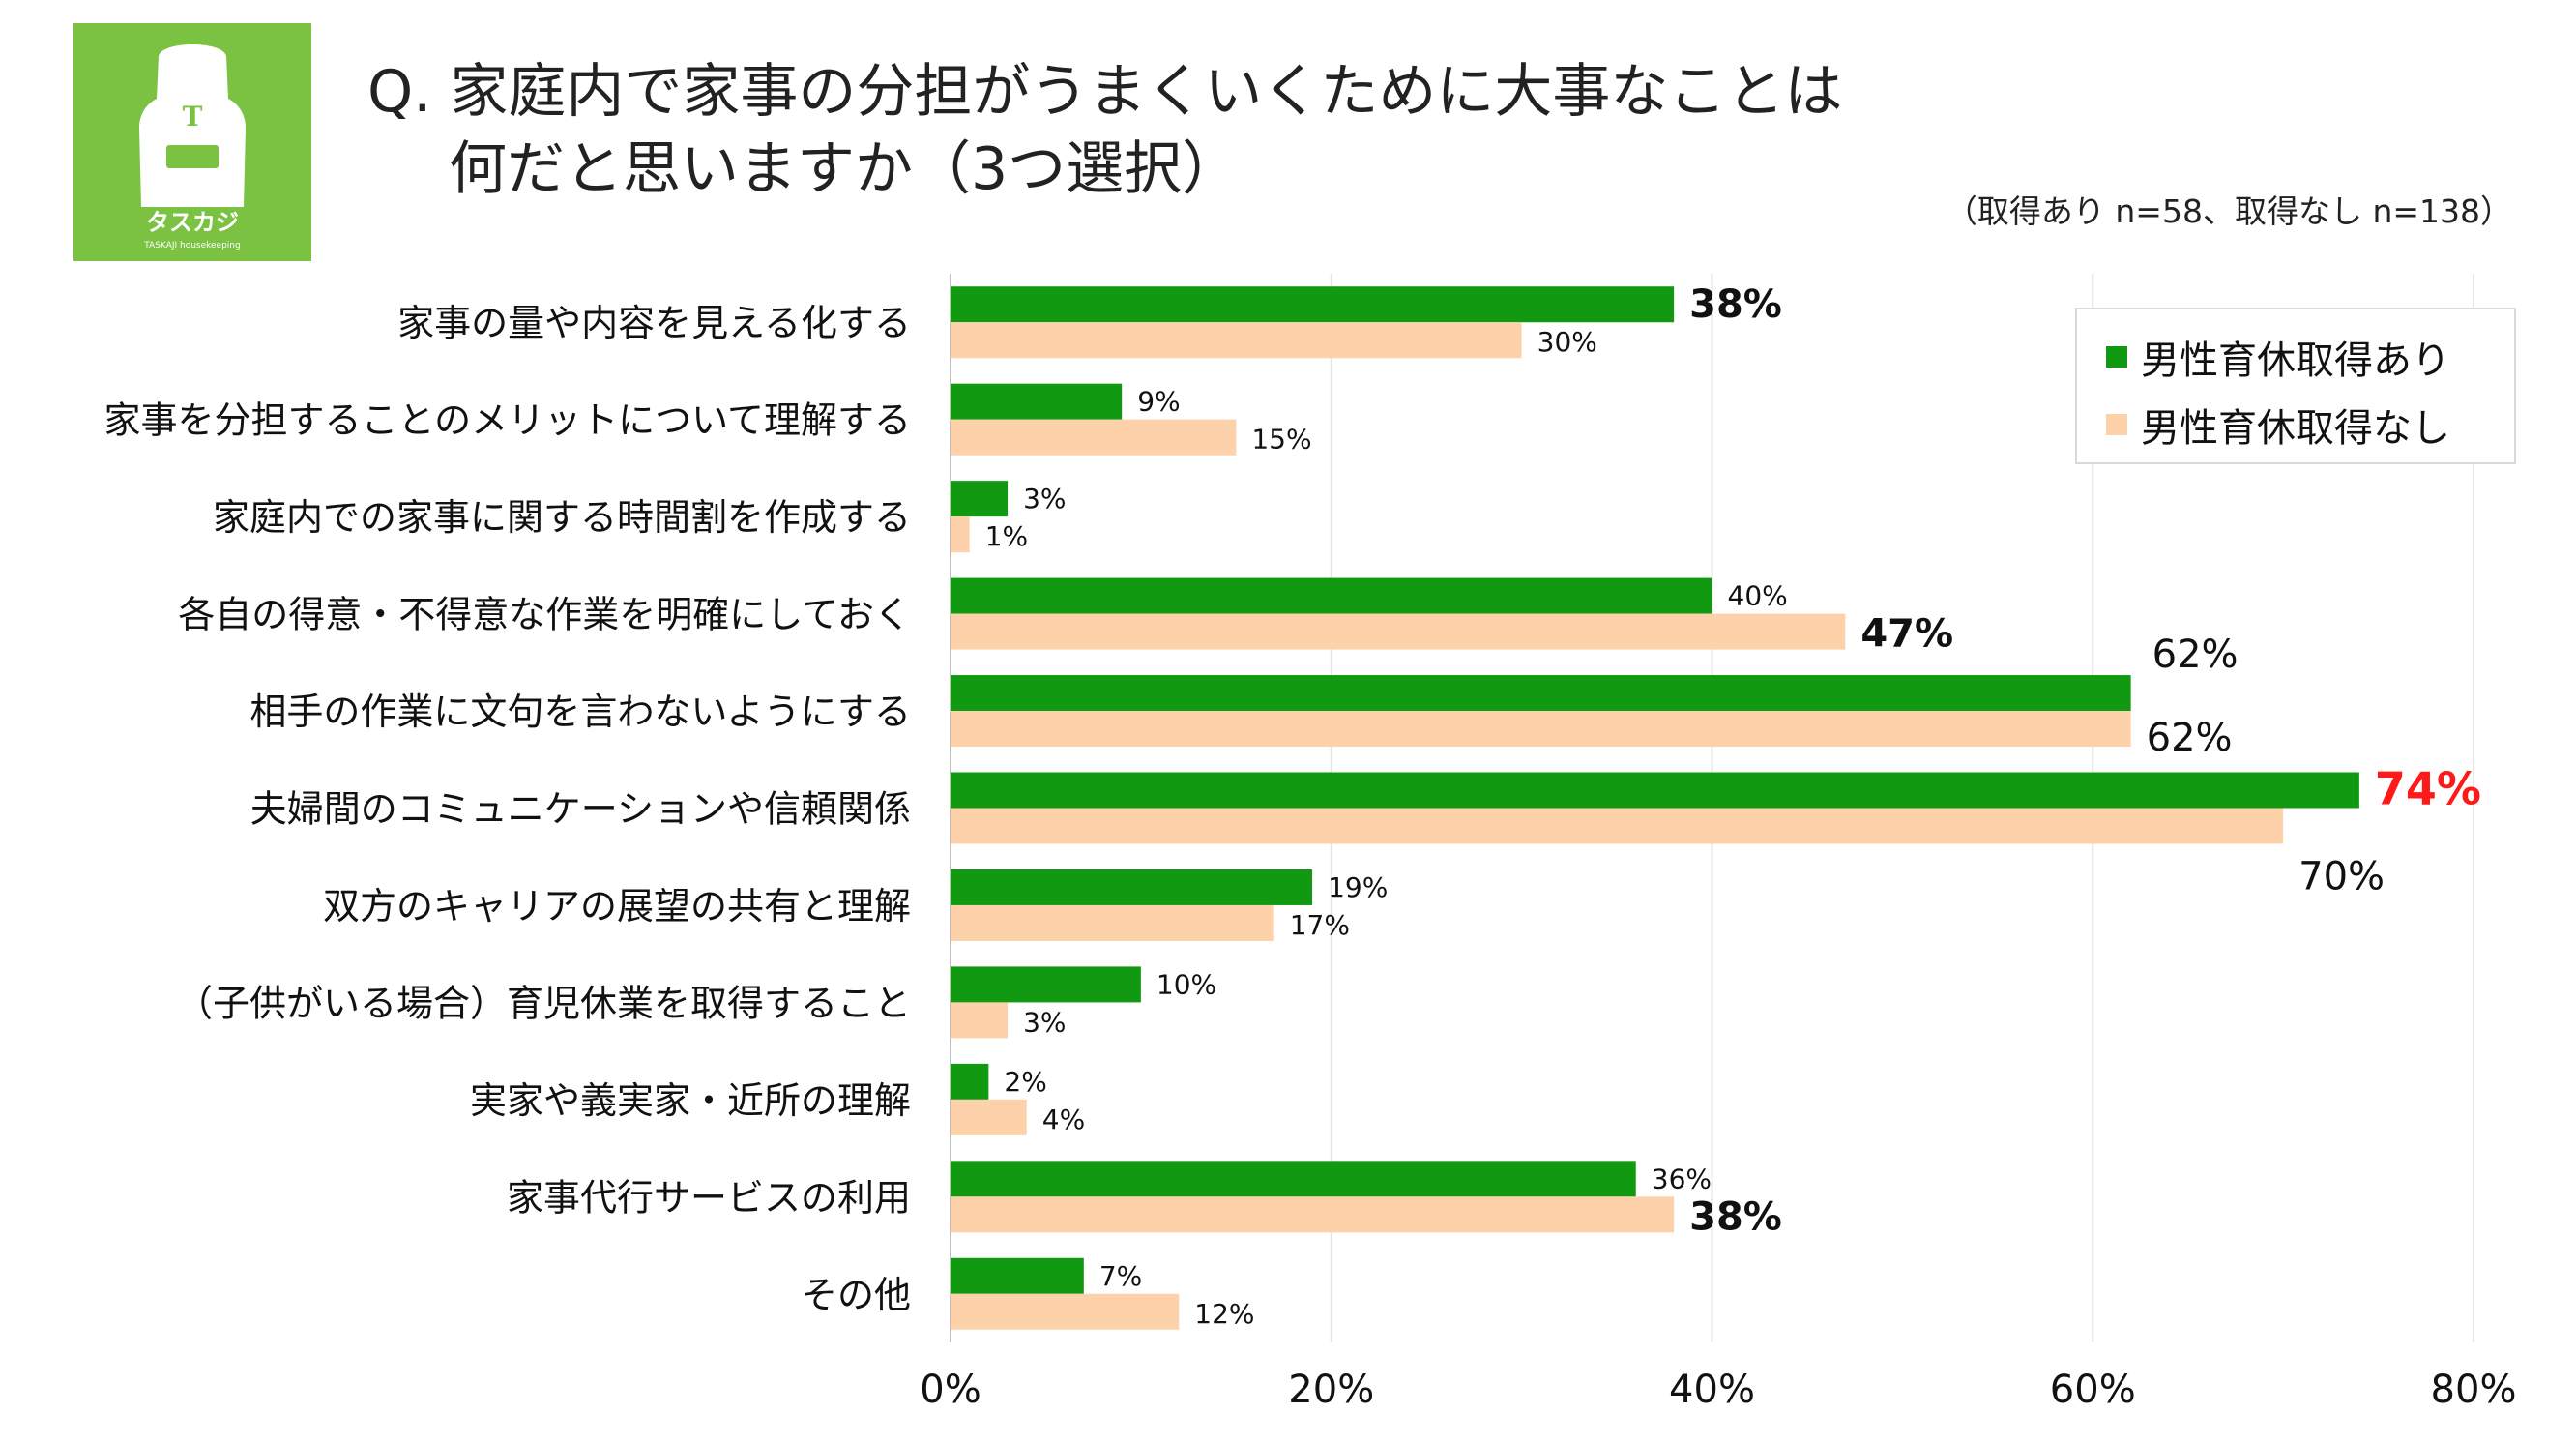 The image size is (2576, 1443). I want to click on value-label-with: 7%, so click(1120, 1276).